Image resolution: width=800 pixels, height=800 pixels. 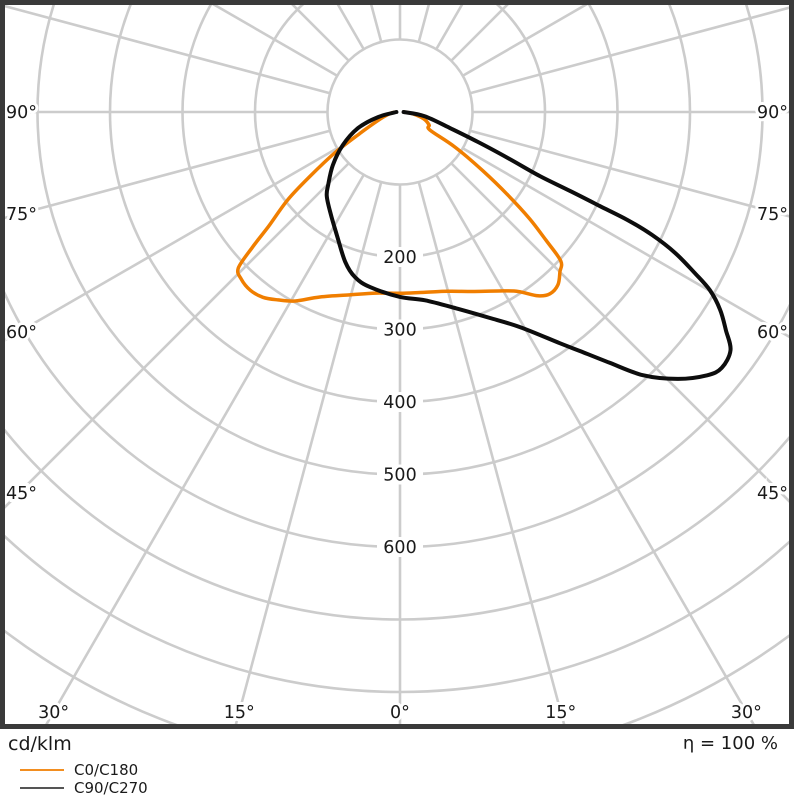 I want to click on legend-swatch-c0-c180-icon, so click(x=42, y=770).